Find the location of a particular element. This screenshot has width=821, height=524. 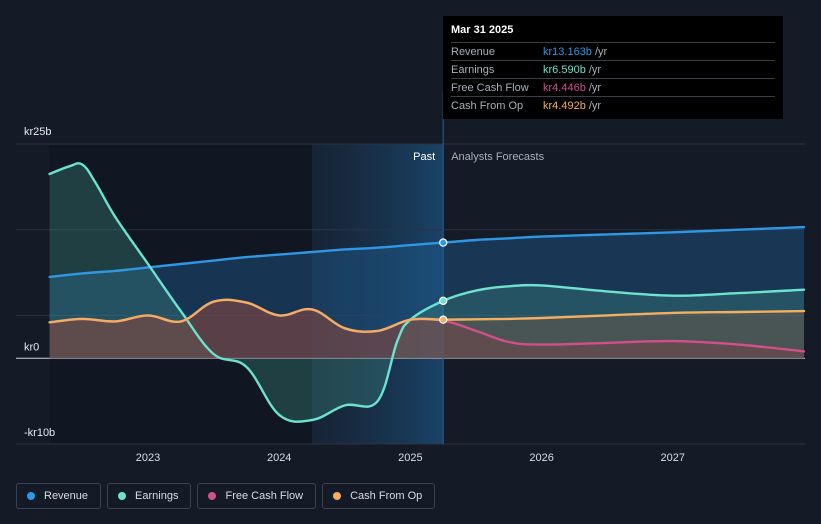

tooltip-label: Revenue is located at coordinates (473, 51).